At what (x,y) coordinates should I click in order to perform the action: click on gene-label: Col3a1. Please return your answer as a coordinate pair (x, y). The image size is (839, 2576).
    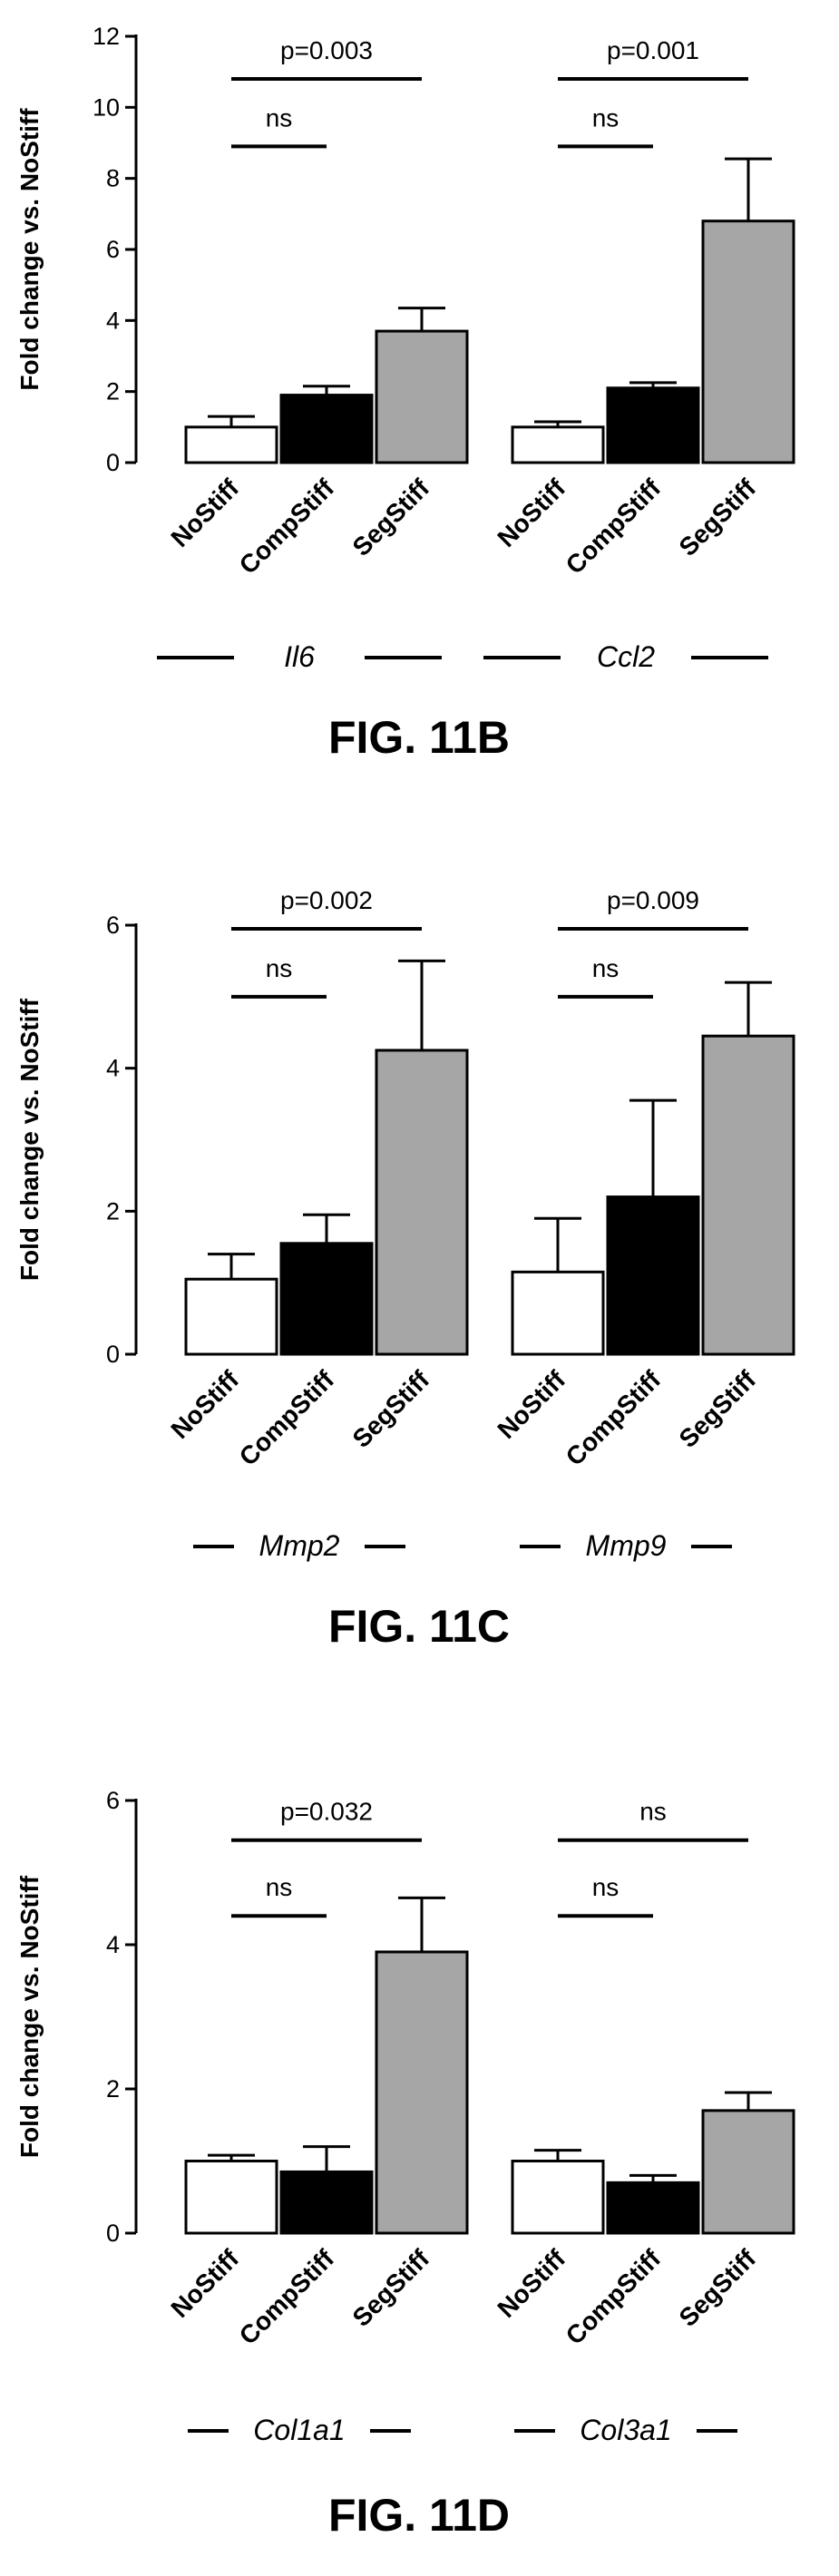
    Looking at the image, I should click on (625, 2430).